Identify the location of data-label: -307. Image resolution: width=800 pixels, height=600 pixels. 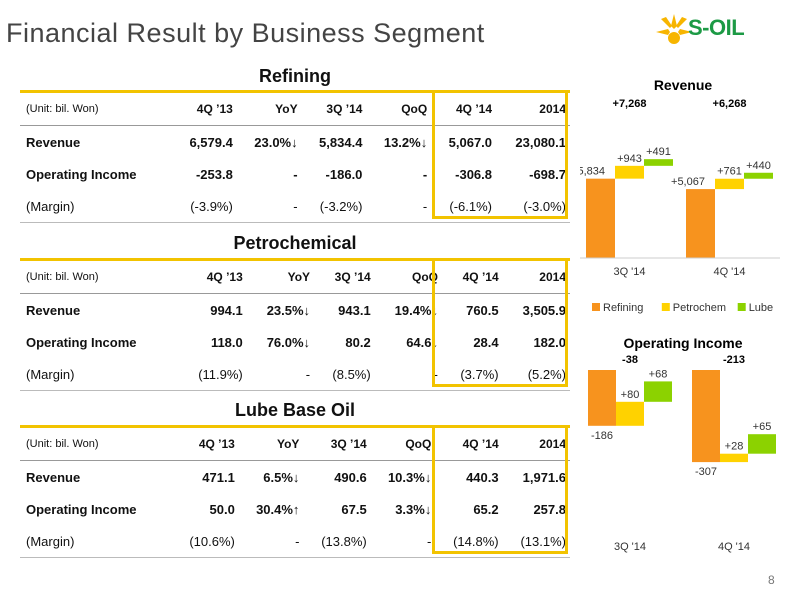
(706, 472).